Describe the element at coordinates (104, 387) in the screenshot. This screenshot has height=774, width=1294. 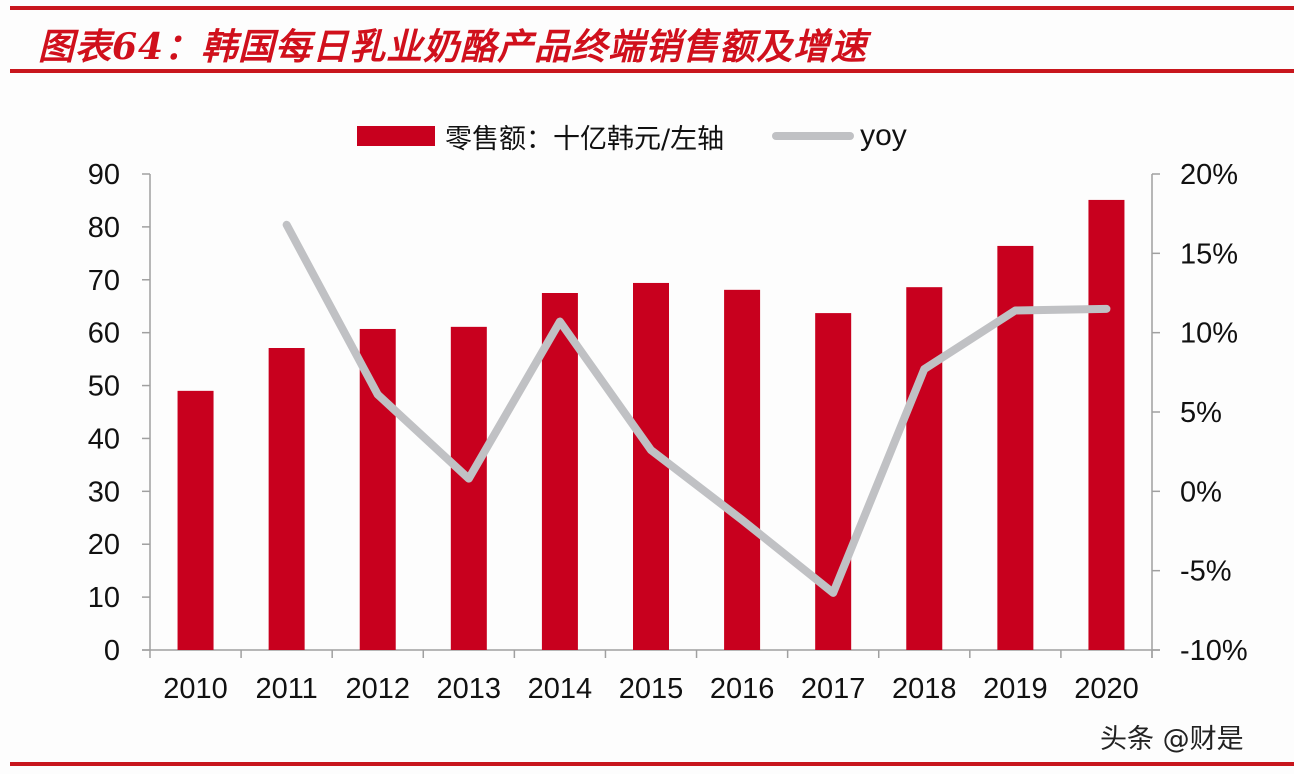
I see `left-tick-label: 50` at that location.